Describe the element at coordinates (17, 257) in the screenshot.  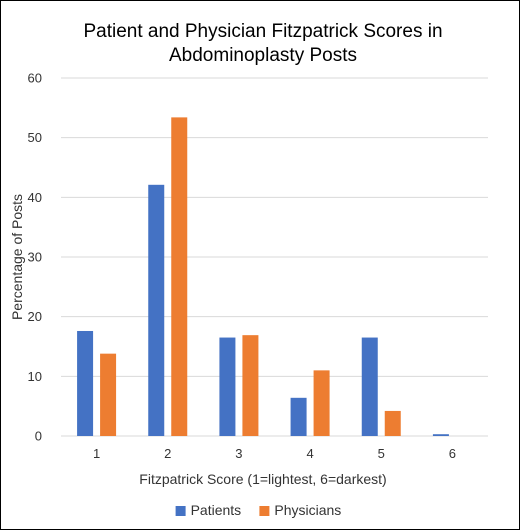
I see `y-axis-label: Percentage of Posts` at that location.